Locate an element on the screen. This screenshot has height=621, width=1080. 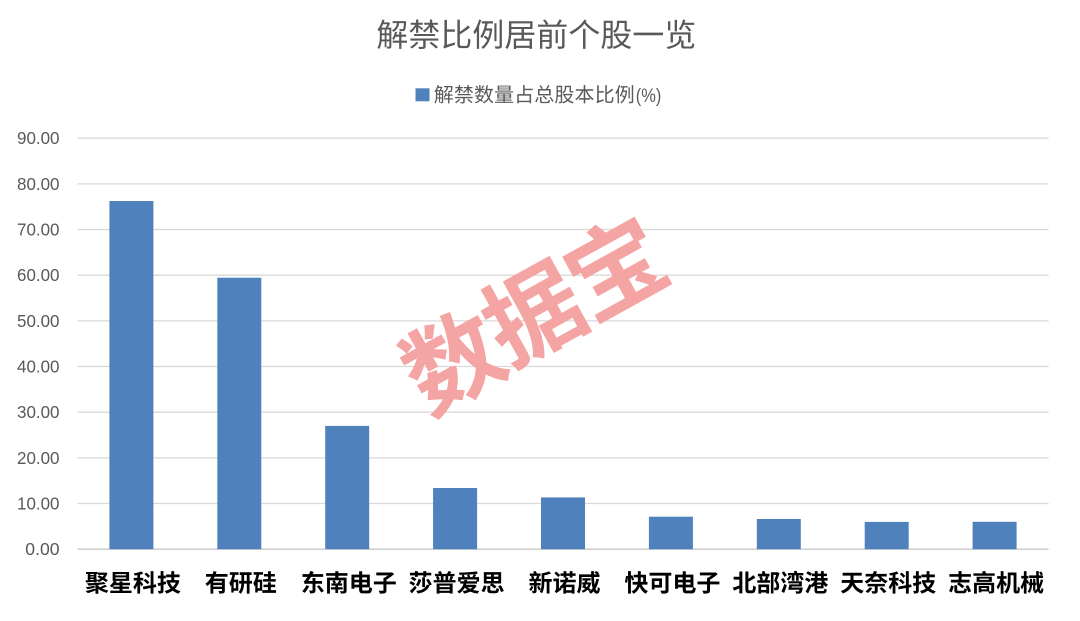
svg-text: 10.00 is located at coordinates (38, 504).